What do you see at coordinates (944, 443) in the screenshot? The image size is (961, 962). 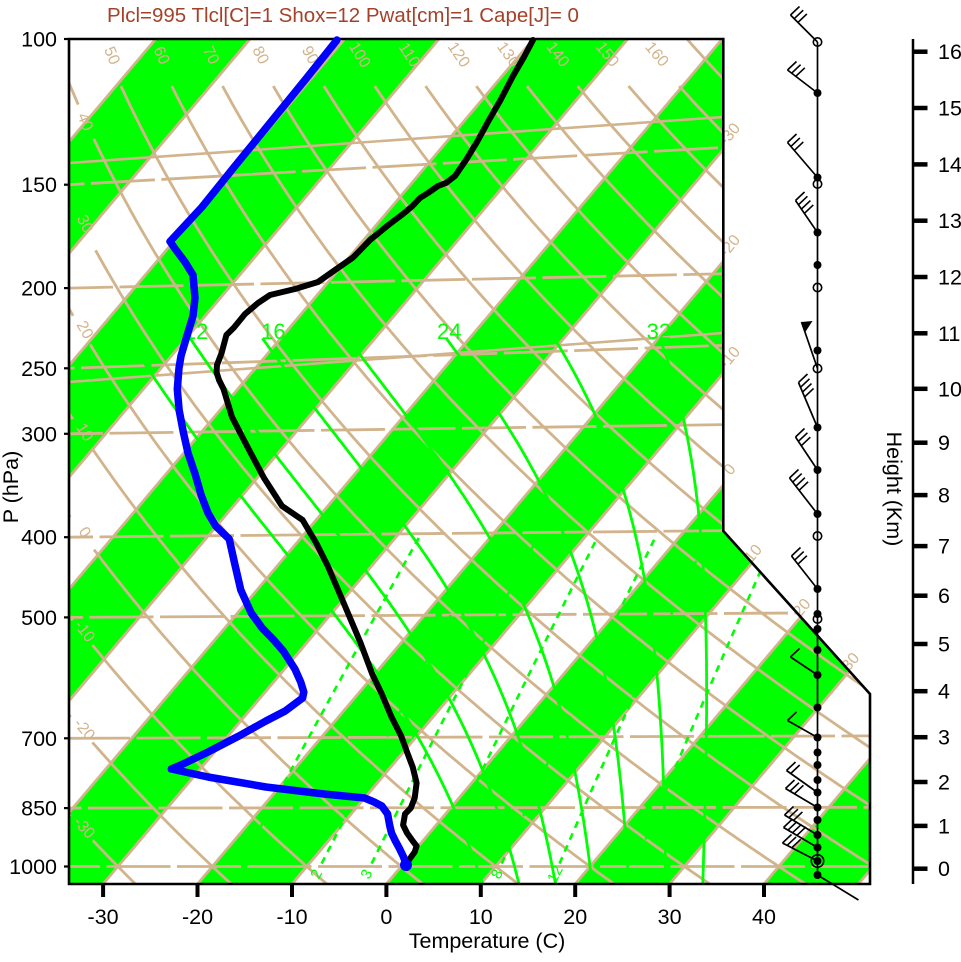 I see `svg-text: 9` at bounding box center [944, 443].